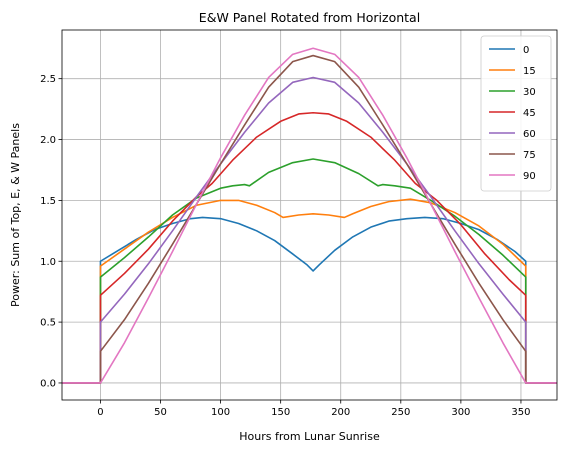 The image size is (567, 457). I want to click on x-axis-label: Hours from Lunar Sunrise, so click(309, 436).